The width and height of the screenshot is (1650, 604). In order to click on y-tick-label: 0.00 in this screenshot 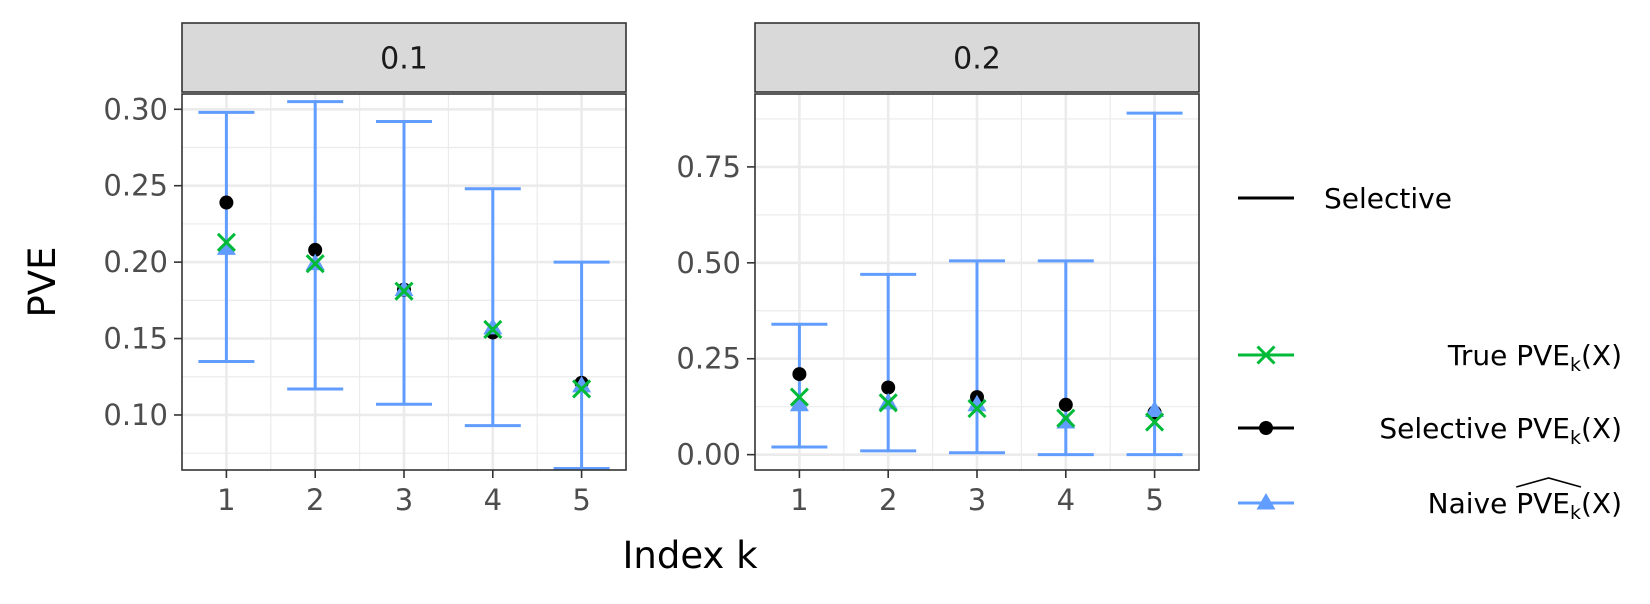, I will do `click(708, 455)`.